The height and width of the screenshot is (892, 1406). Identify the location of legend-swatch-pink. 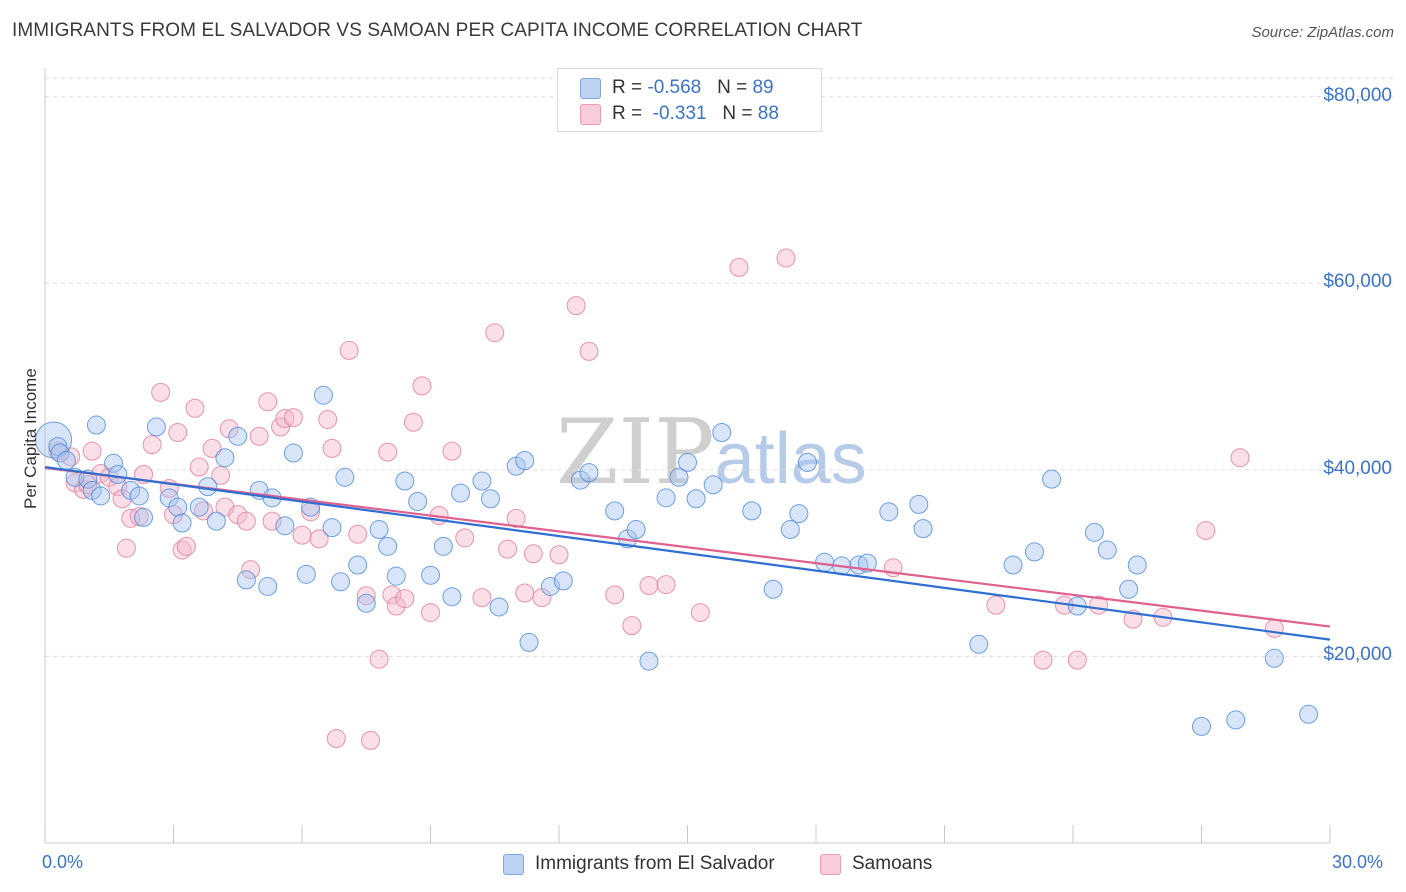
(590, 114).